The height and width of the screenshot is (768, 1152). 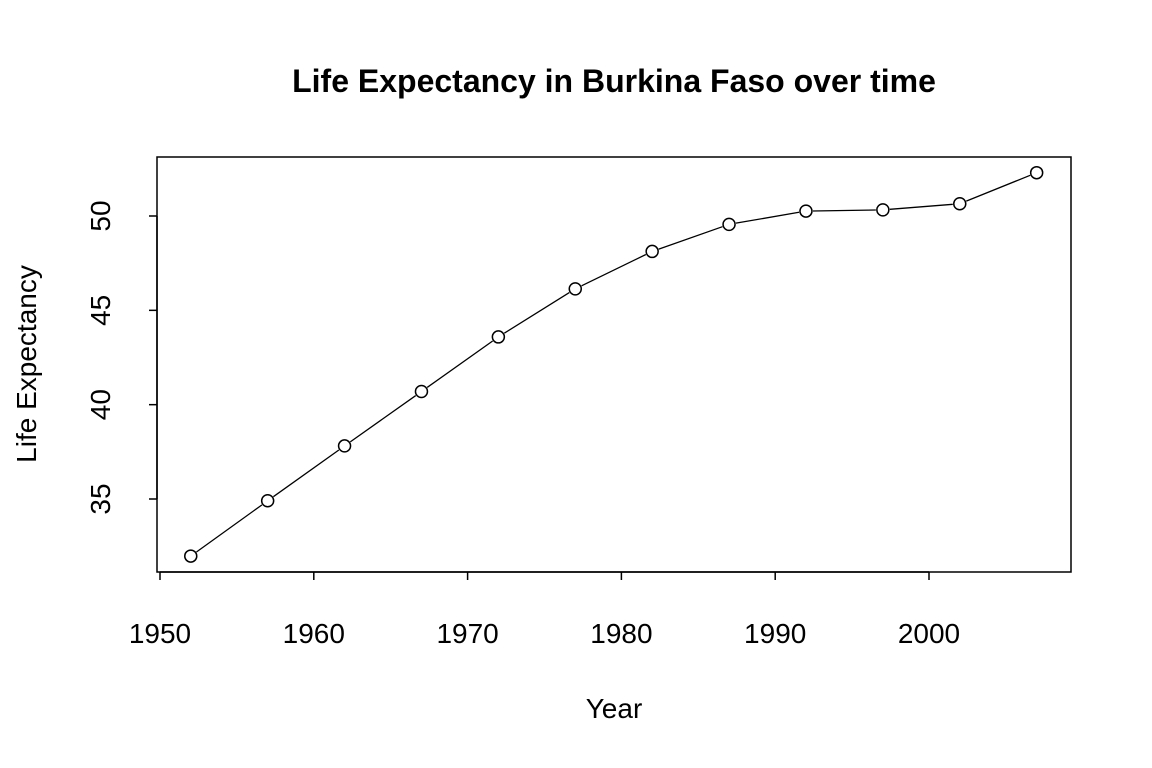 I want to click on y-tick-label: 50, so click(x=100, y=215).